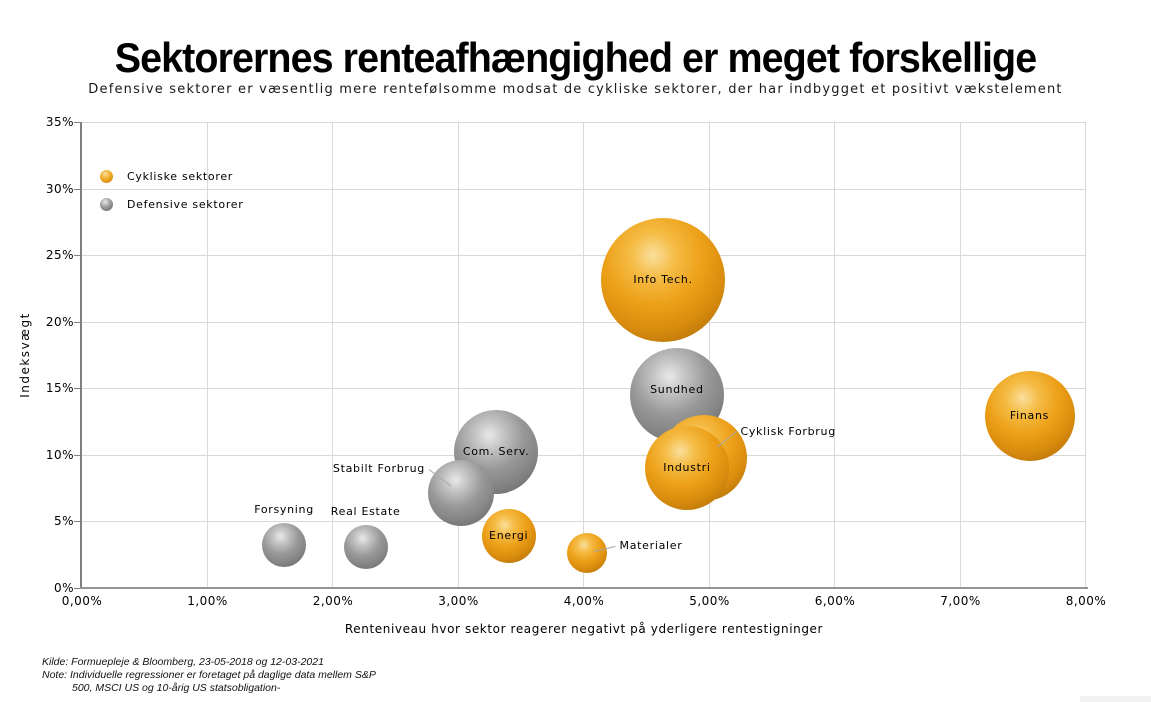 The width and height of the screenshot is (1151, 702). What do you see at coordinates (586, 553) in the screenshot?
I see `bubble-materialer` at bounding box center [586, 553].